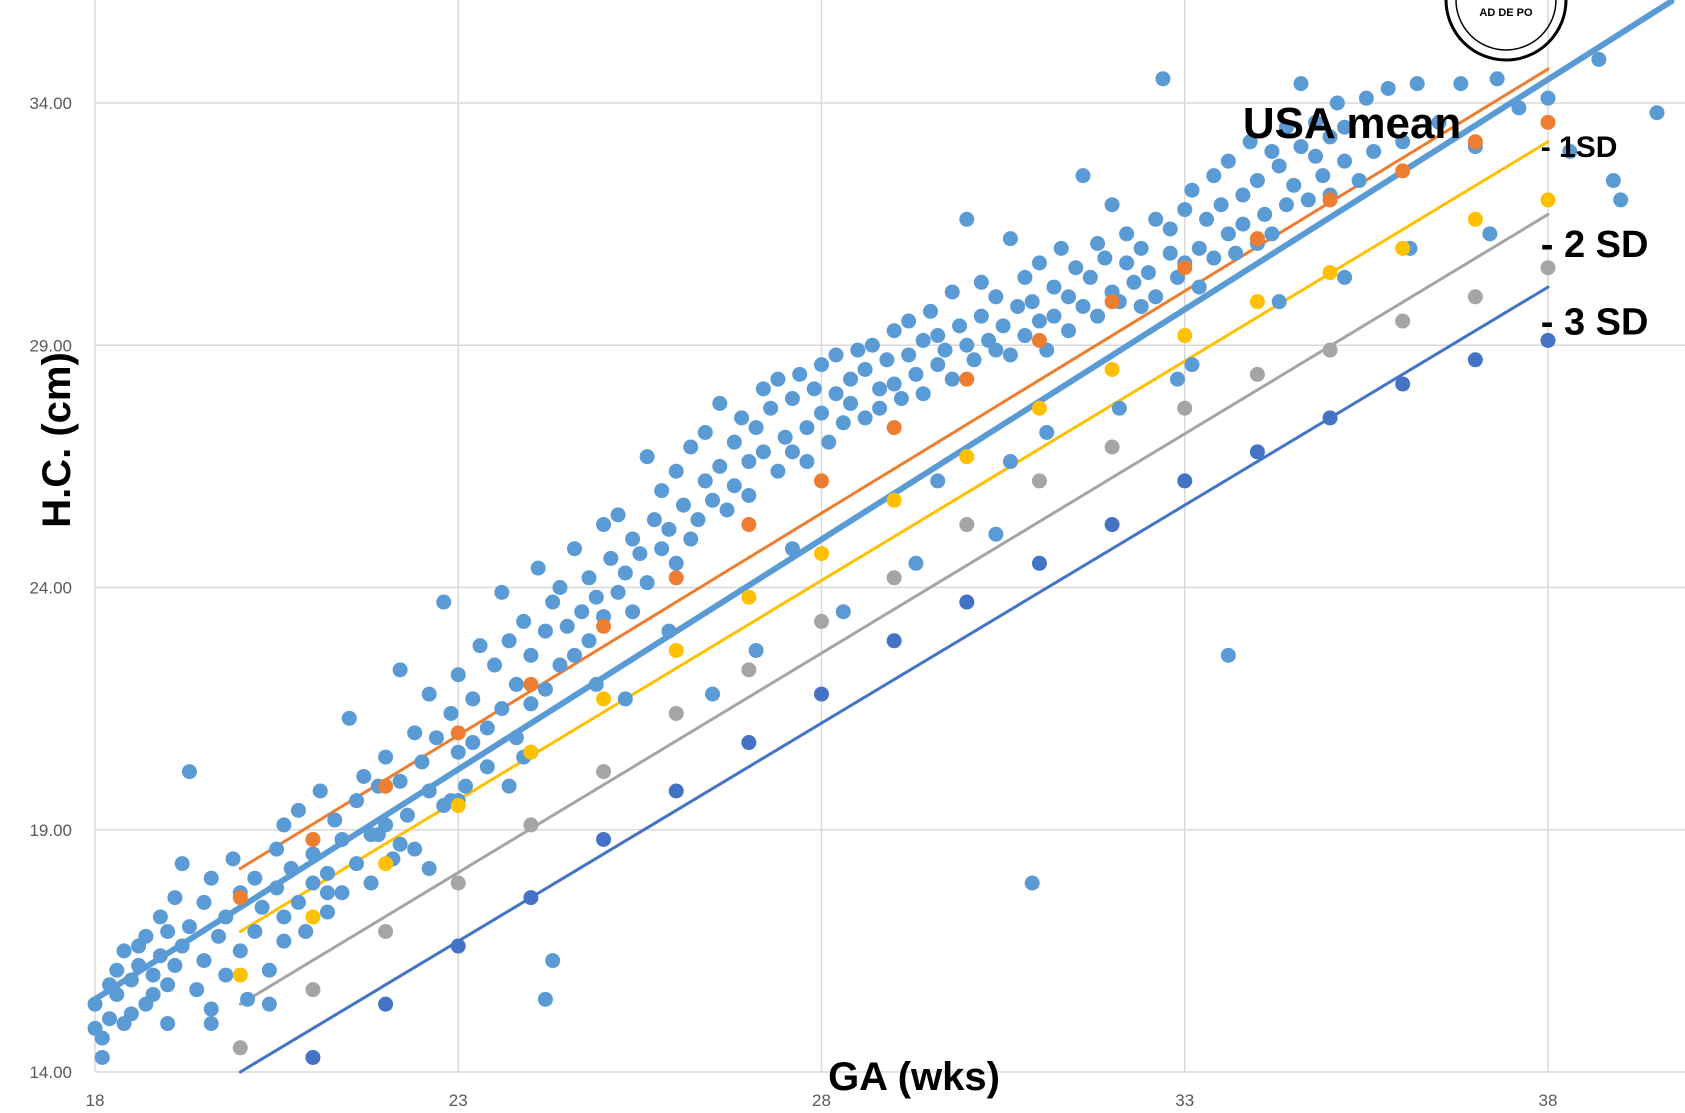  I want to click on annotation-label: - 3 SD, so click(1595, 322).